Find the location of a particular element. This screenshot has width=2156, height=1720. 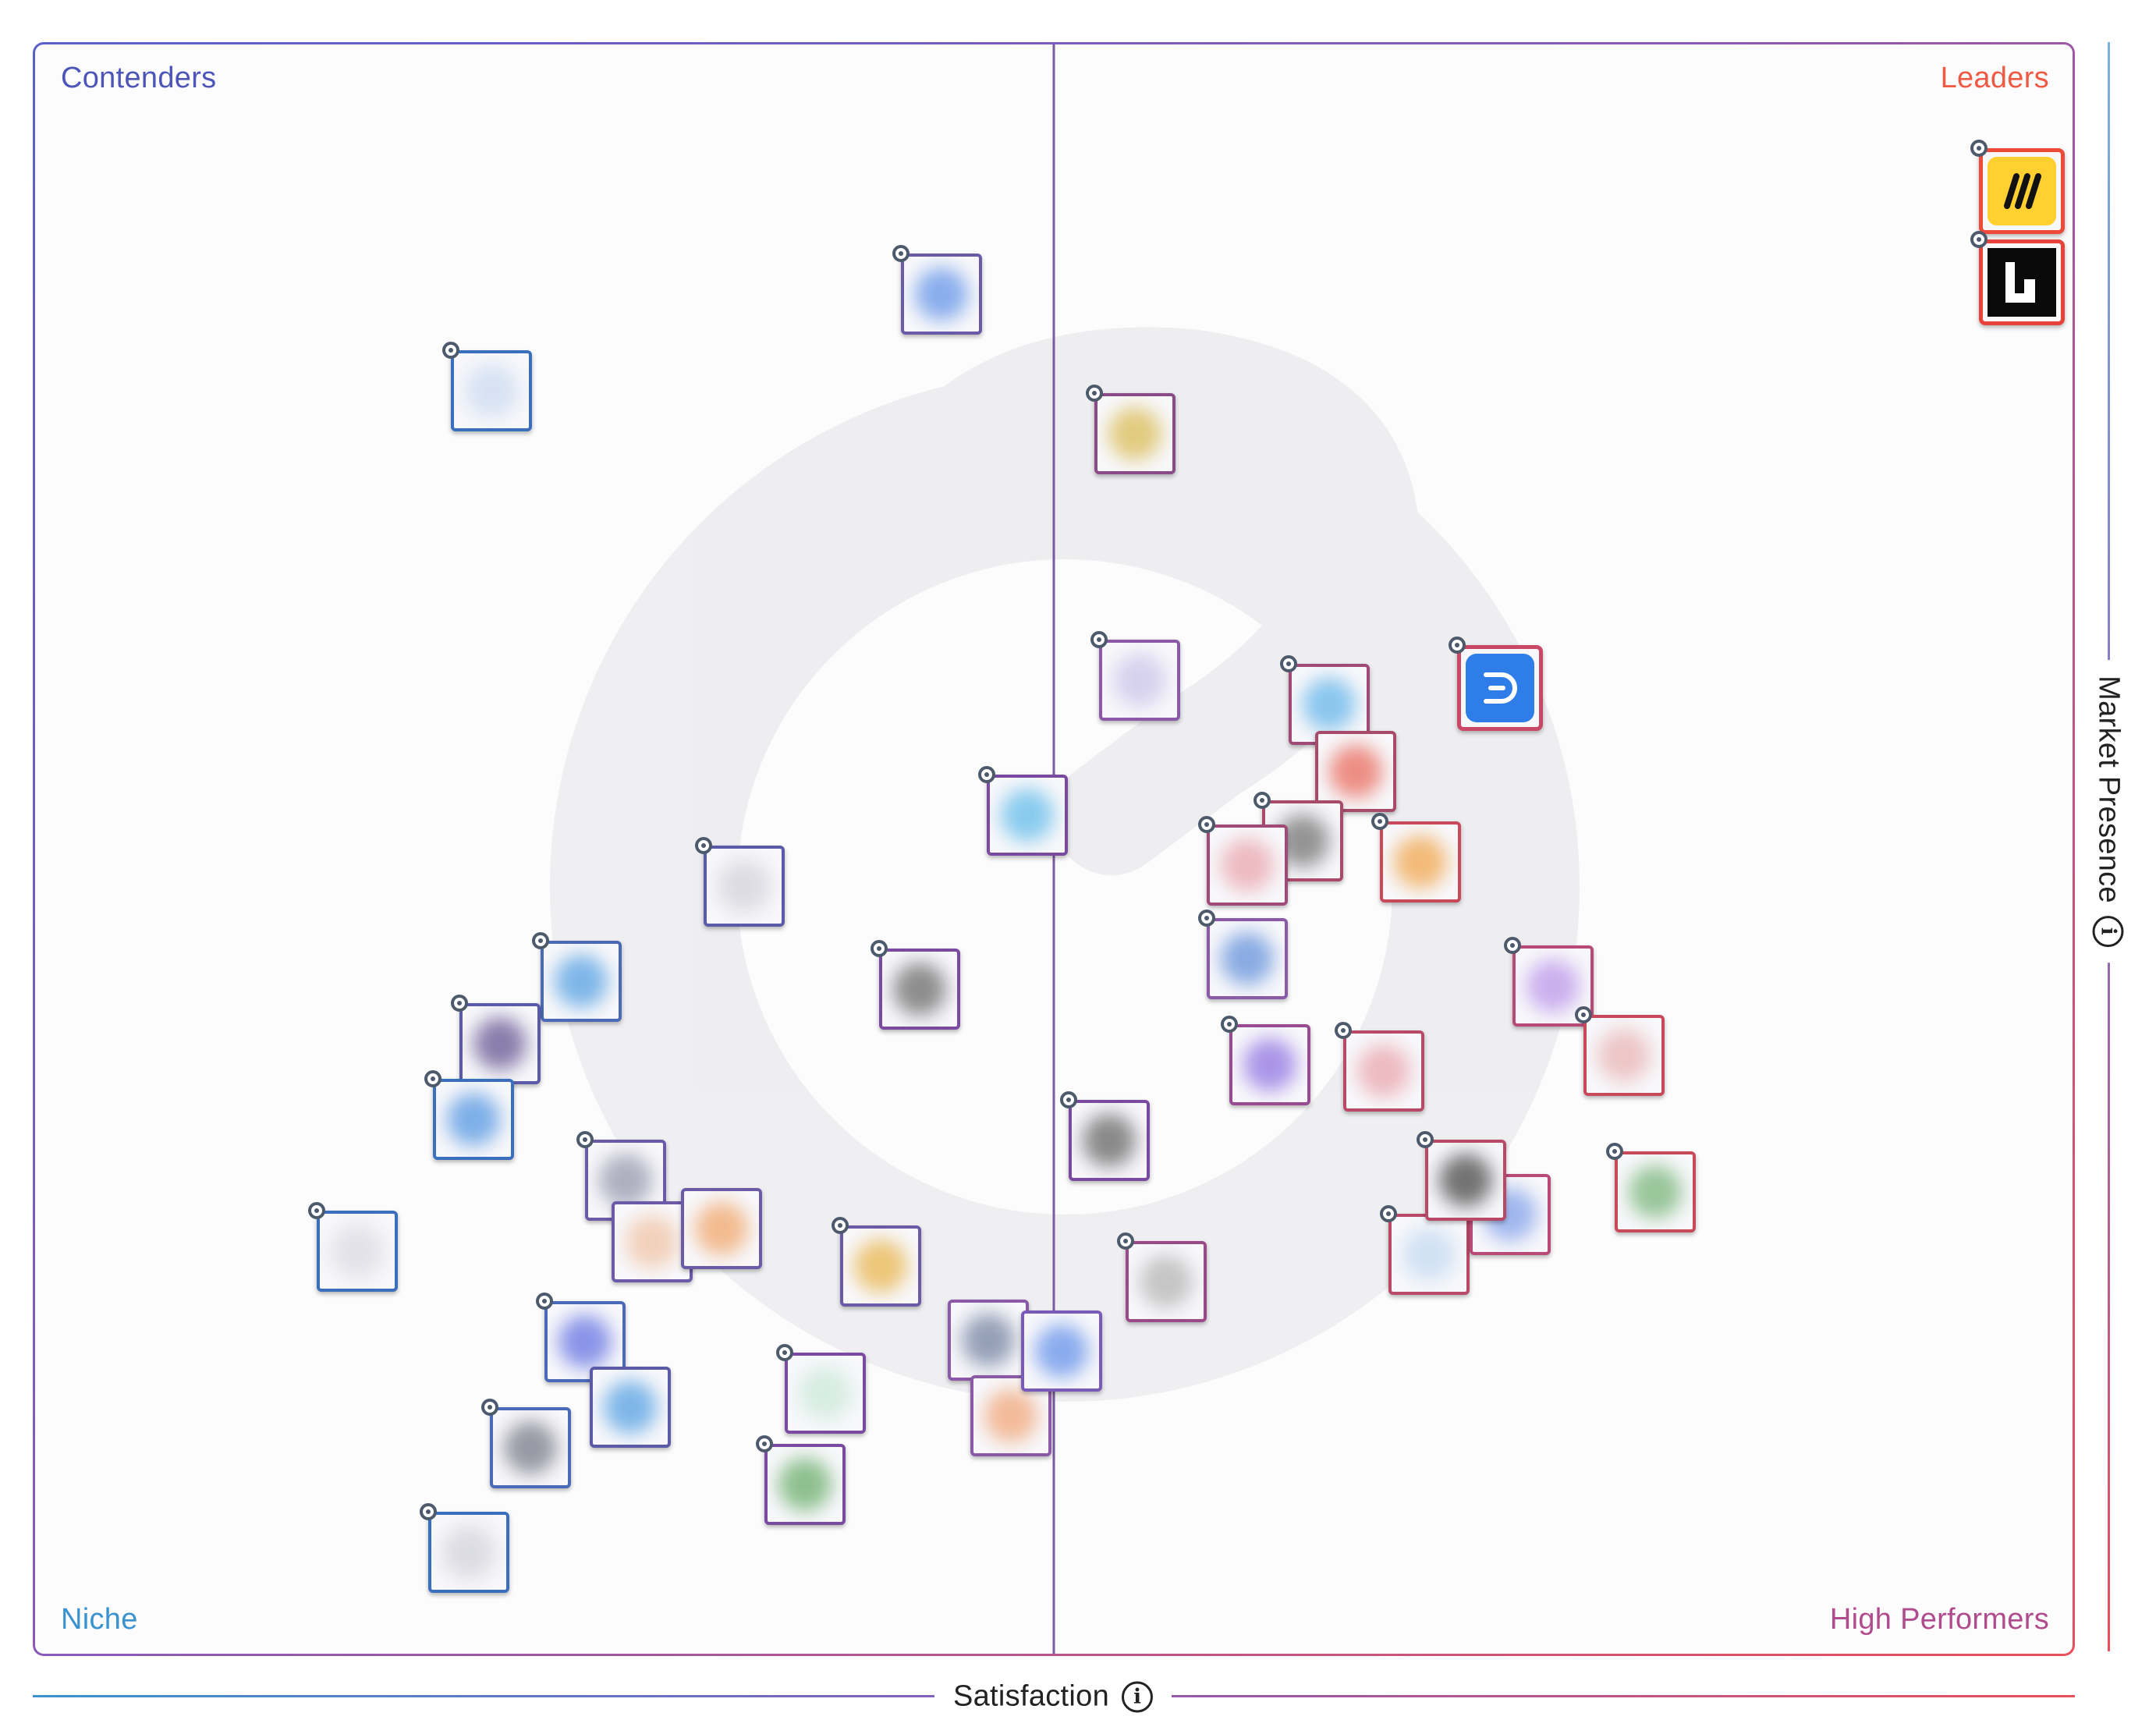

diagram-app-logo-icon is located at coordinates (1500, 688).